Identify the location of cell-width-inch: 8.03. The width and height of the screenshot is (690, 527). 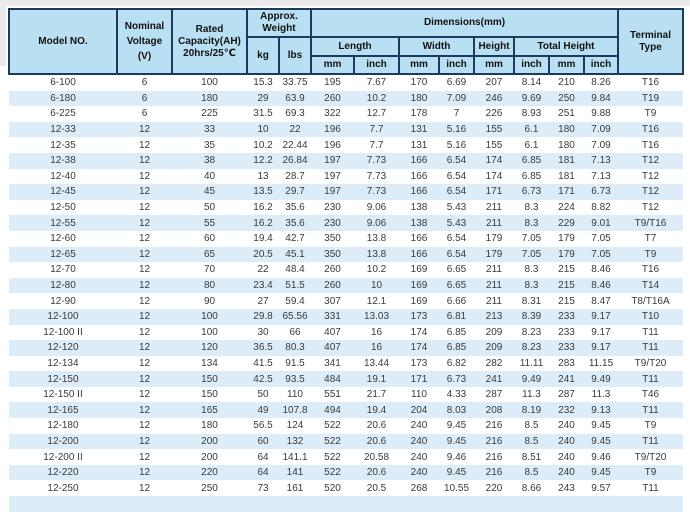
(456, 410).